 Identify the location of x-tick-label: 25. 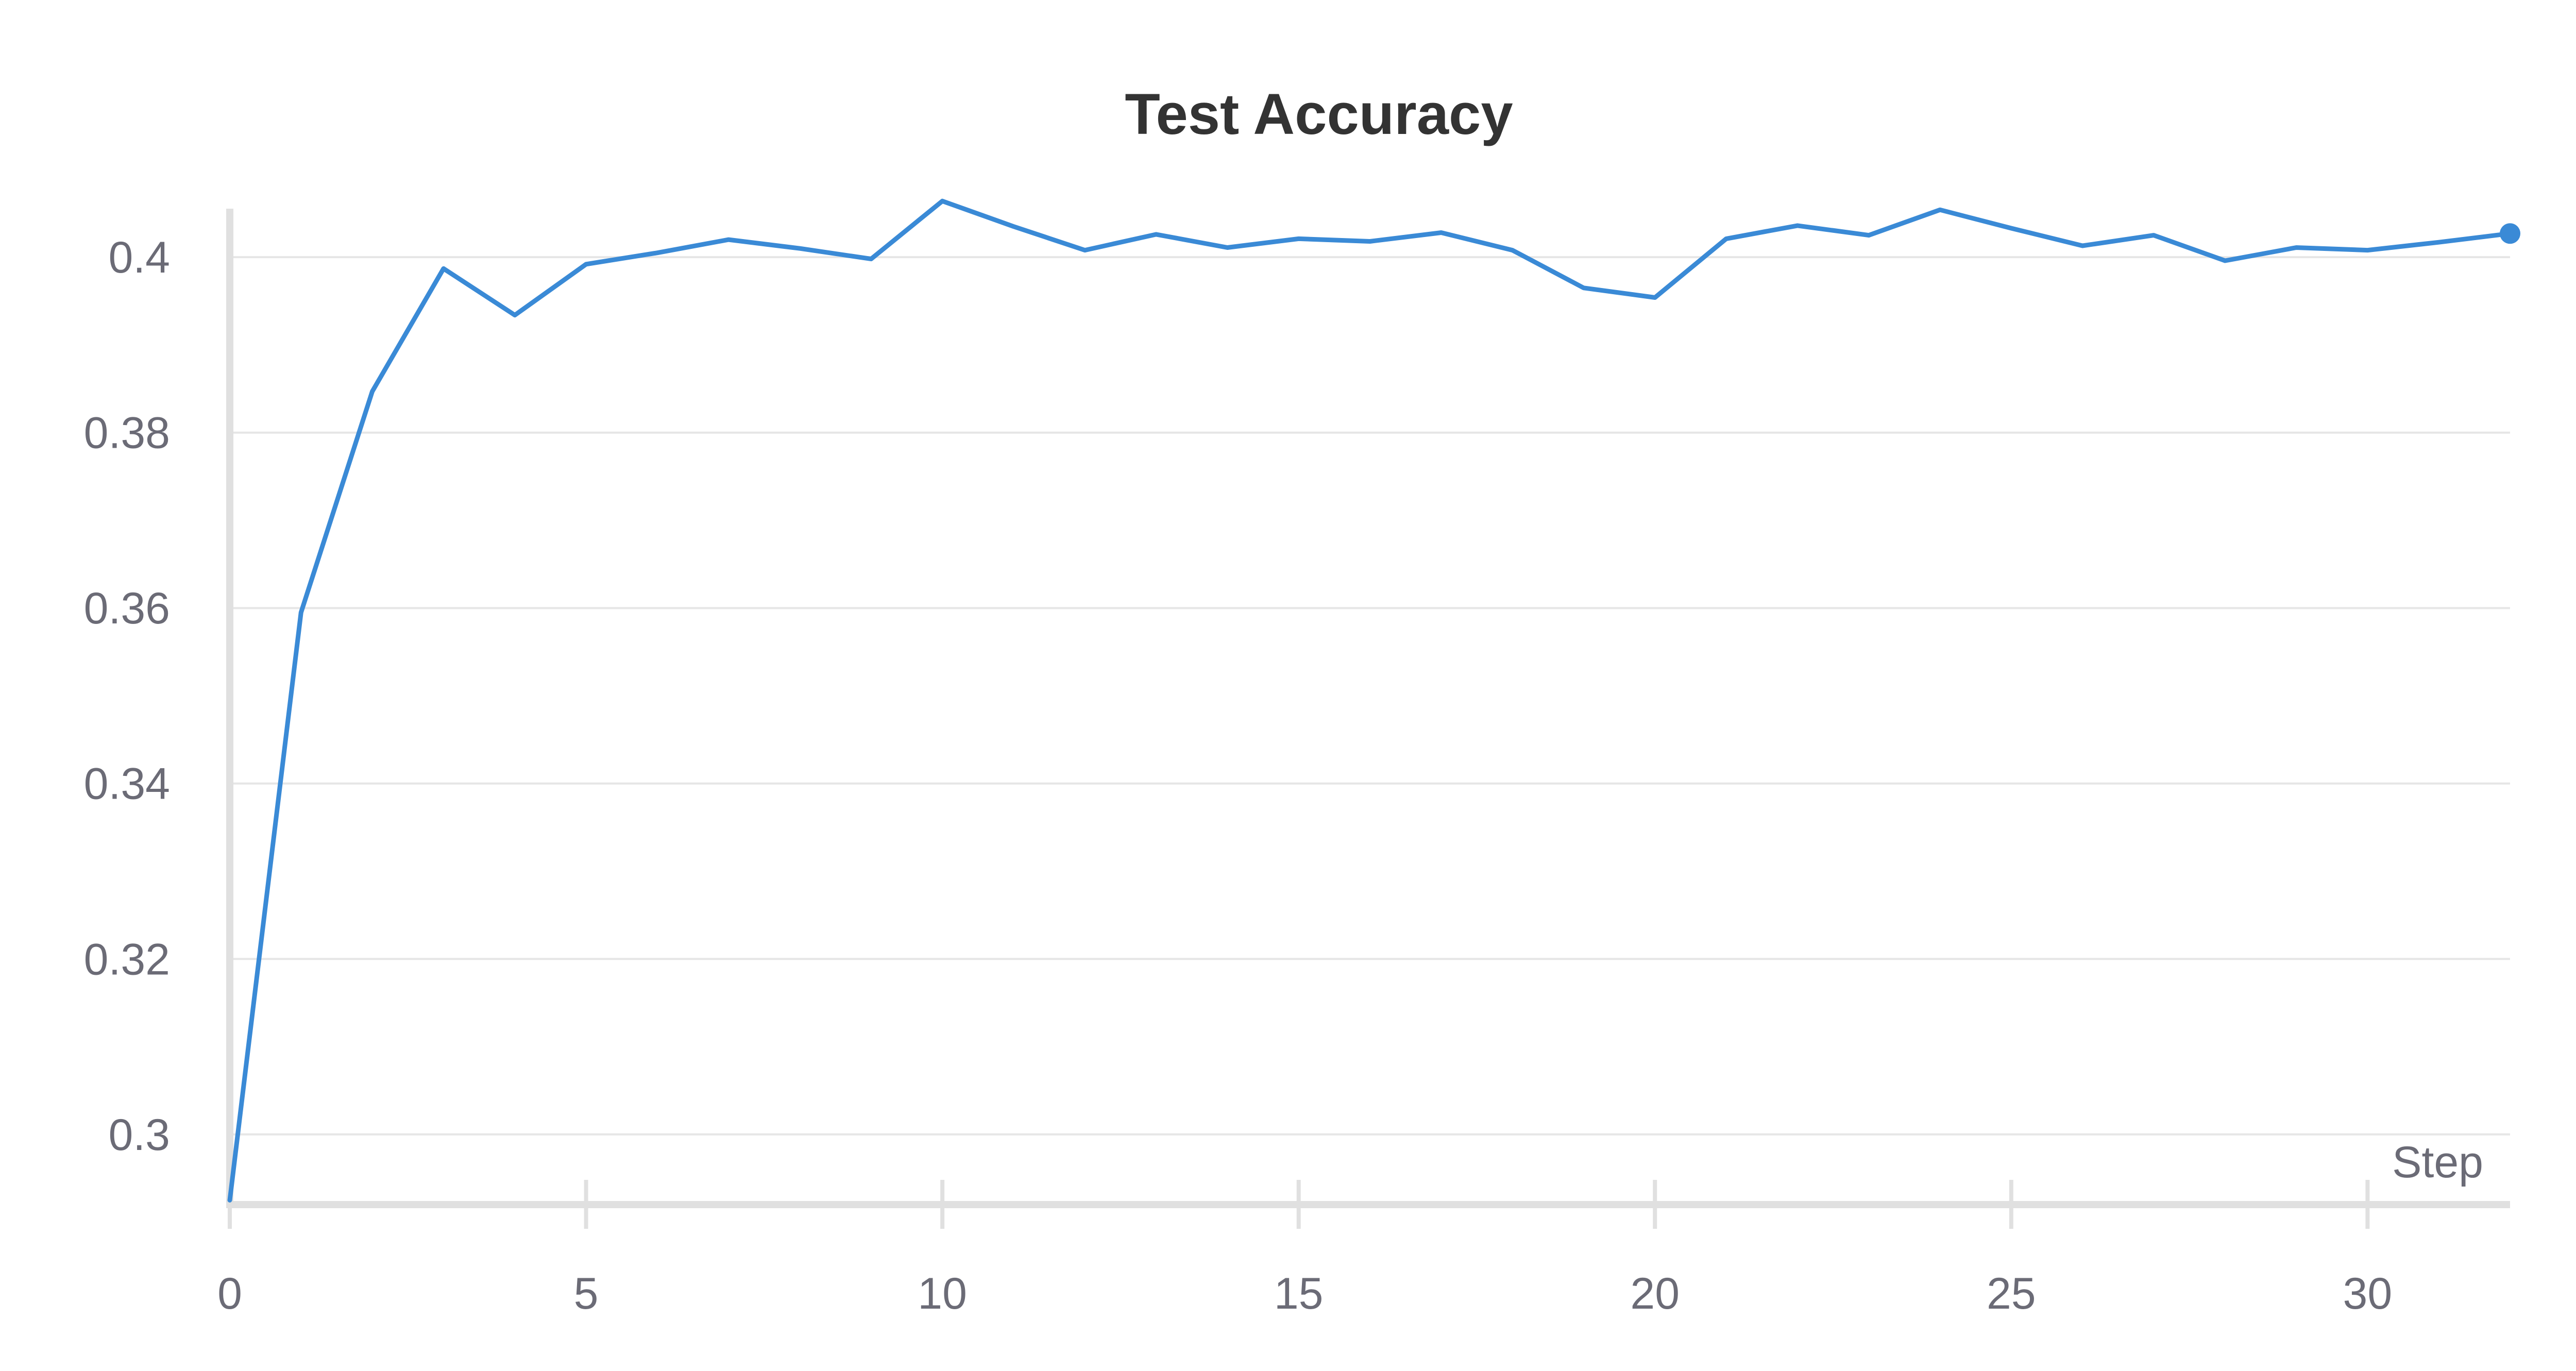
(2011, 1293).